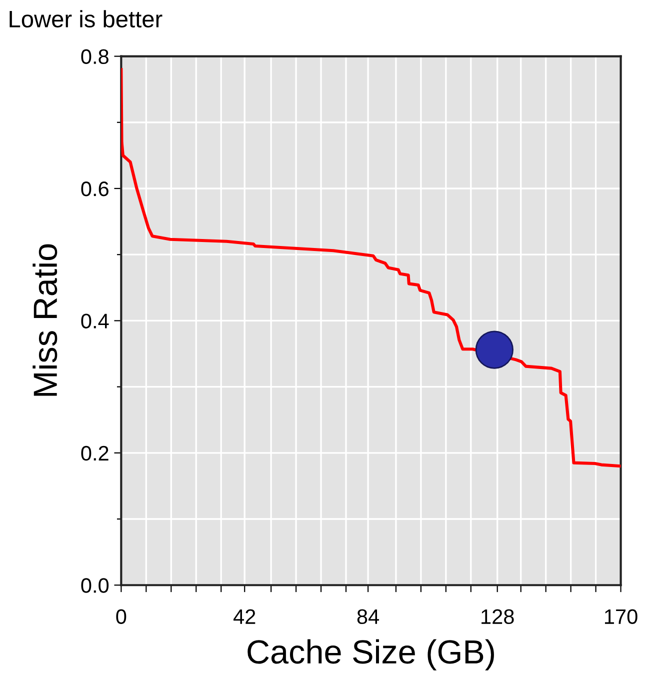  I want to click on y-axis-title: Miss Ratio, so click(45, 320).